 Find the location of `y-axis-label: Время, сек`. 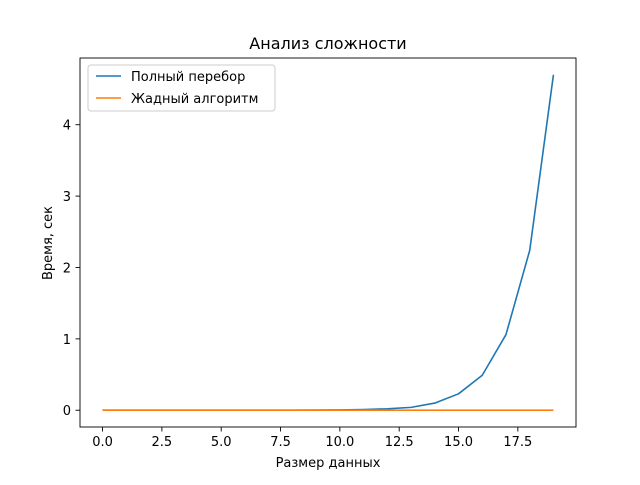

y-axis-label: Время, сек is located at coordinates (48, 243).